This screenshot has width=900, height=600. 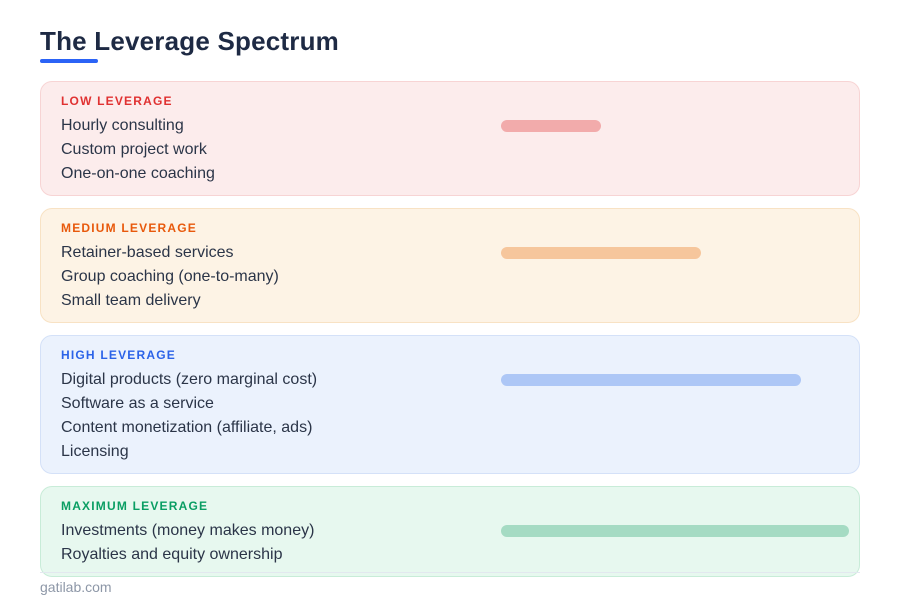 What do you see at coordinates (170, 276) in the screenshot?
I see `tier-item: Group coaching (one-to-many)` at bounding box center [170, 276].